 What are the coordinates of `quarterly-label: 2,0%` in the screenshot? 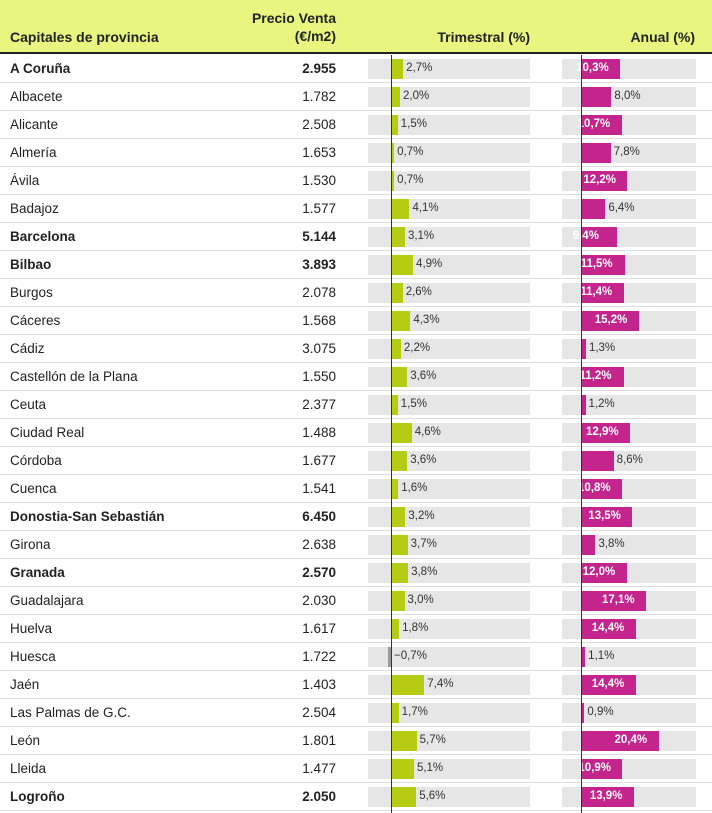 It's located at (416, 96).